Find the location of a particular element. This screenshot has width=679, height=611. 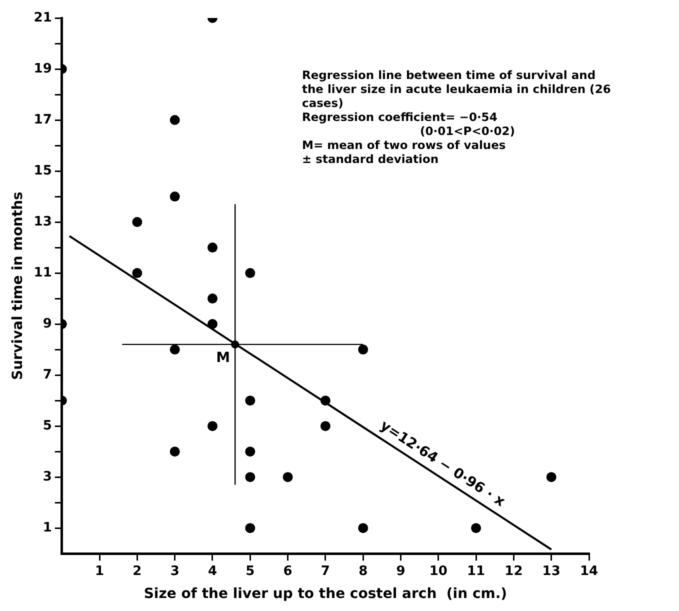

annotation: Regression line between time of survival and the liver size in acute leukaemia in children (26 cases) is located at coordinates (457, 89).